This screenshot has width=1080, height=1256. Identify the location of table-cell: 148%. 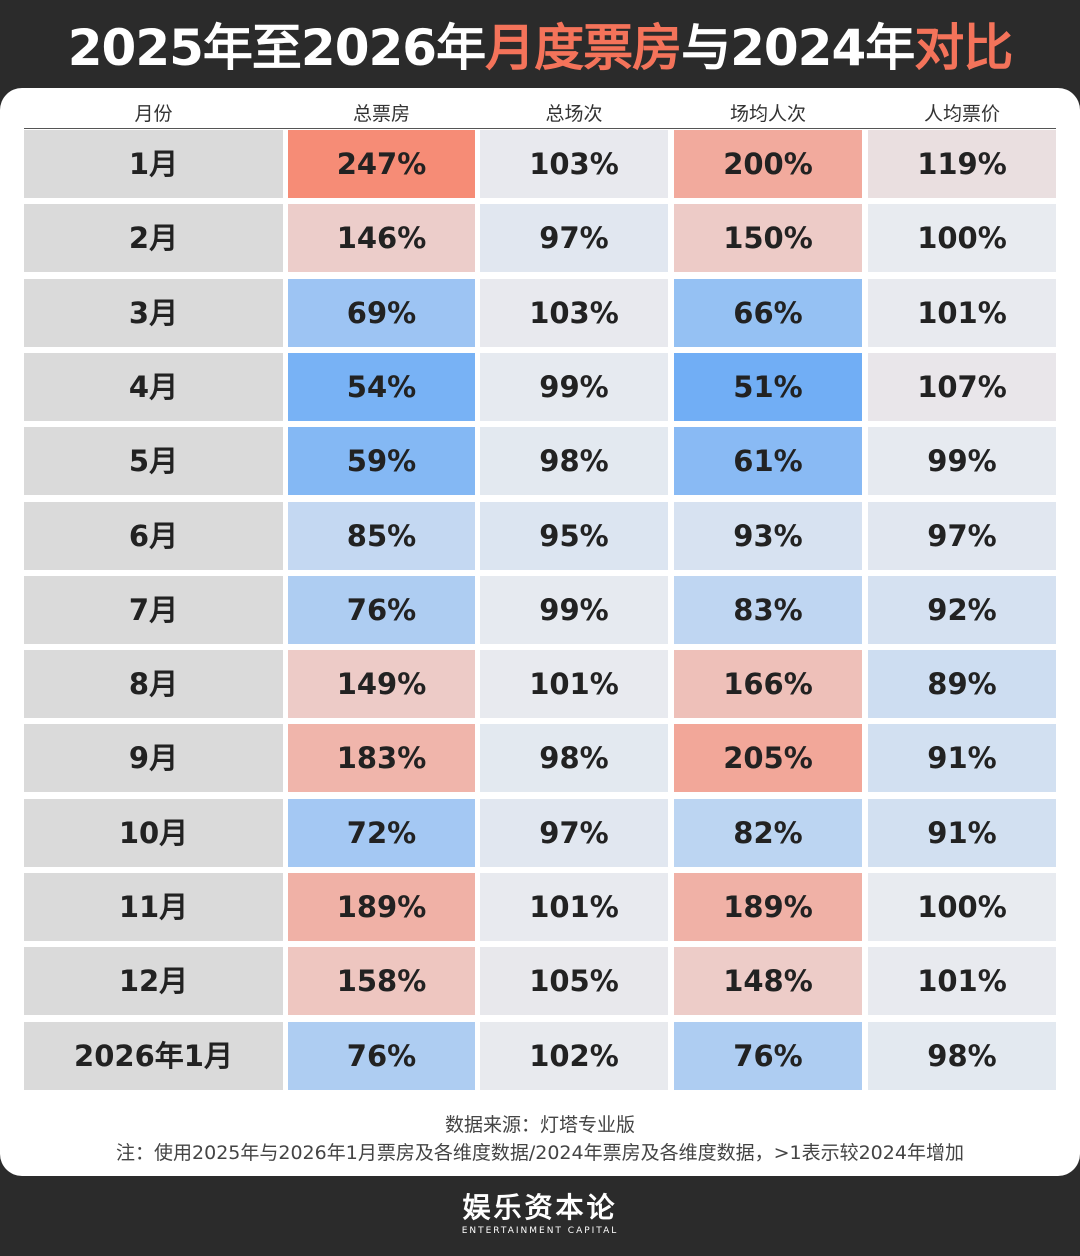
(768, 981).